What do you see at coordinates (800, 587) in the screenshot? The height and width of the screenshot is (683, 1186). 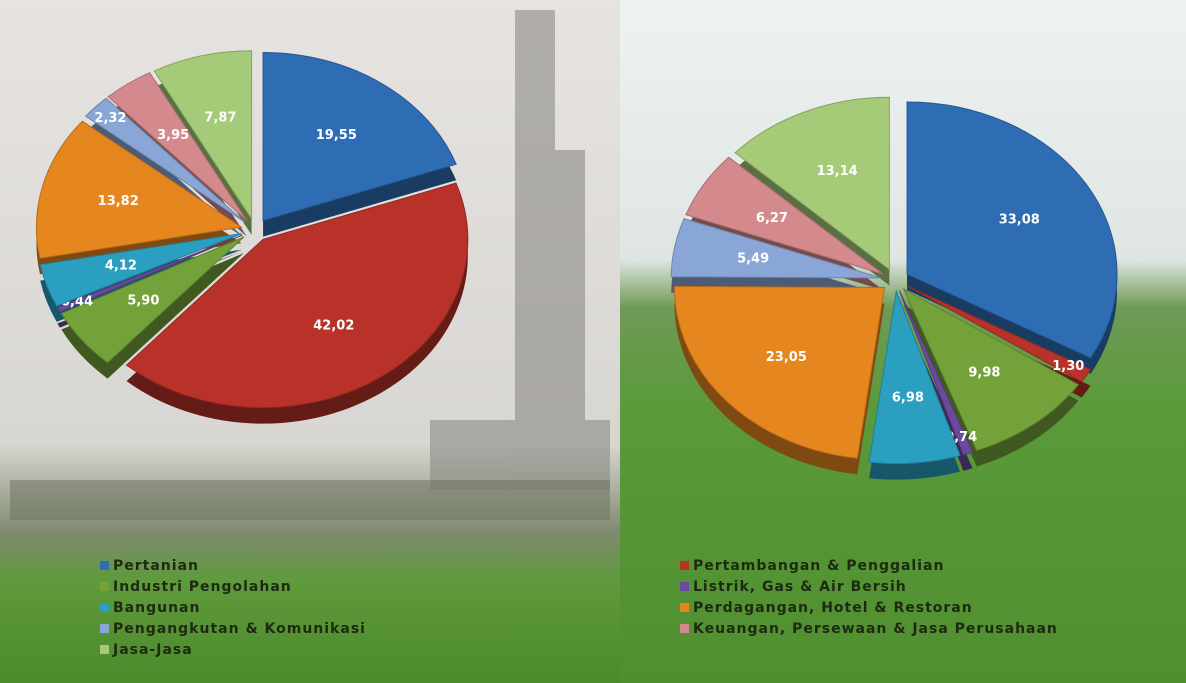 I see `legend-label: Listrik, Gas & Air Bersih` at bounding box center [800, 587].